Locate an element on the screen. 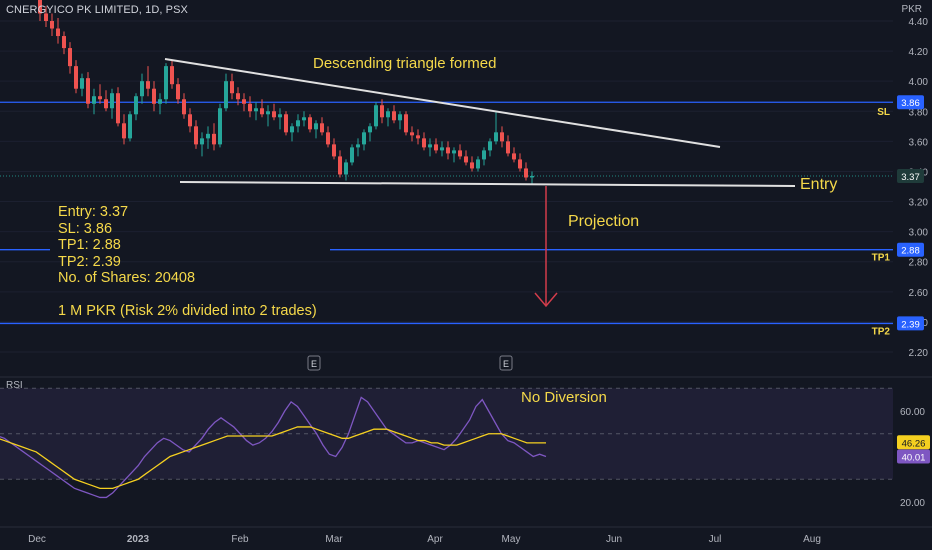 The height and width of the screenshot is (550, 932). entry-annotation: Entry is located at coordinates (819, 184).